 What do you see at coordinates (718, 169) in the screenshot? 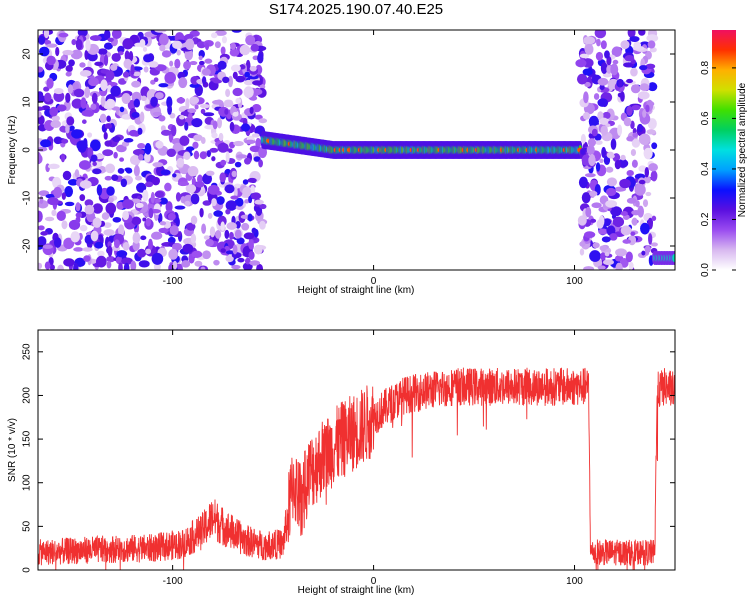
I see `colorbar-ticks: 0.0 0.2 0.4 0.6 0.8` at bounding box center [718, 169].